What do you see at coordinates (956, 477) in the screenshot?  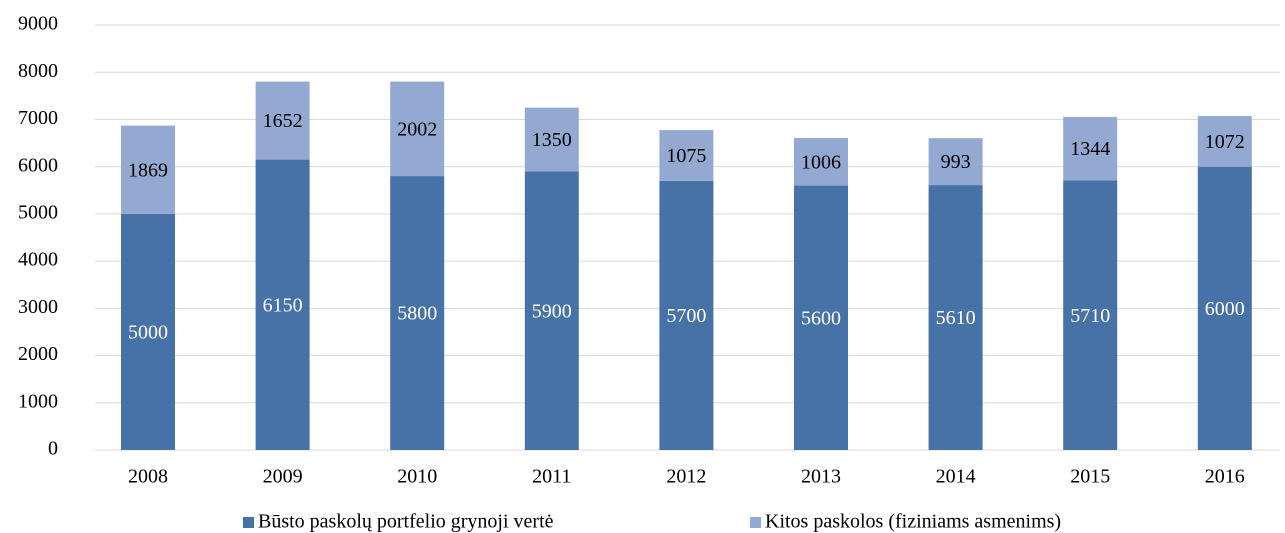 I see `x-tick-label: 2014` at bounding box center [956, 477].